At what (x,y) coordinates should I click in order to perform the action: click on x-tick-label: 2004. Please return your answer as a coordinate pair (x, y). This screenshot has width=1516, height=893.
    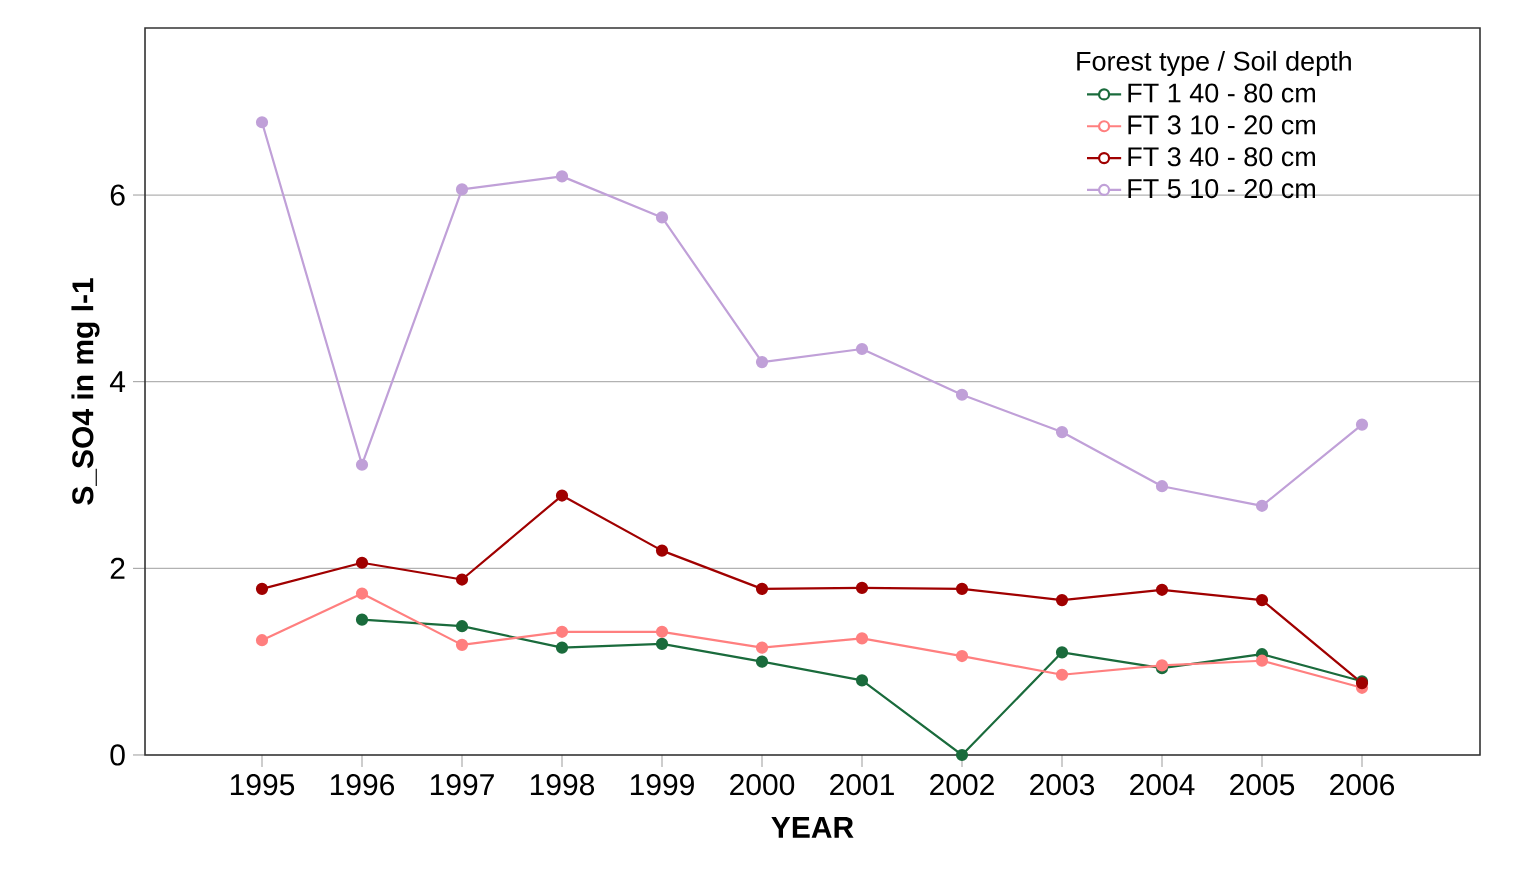
    Looking at the image, I should click on (1162, 785).